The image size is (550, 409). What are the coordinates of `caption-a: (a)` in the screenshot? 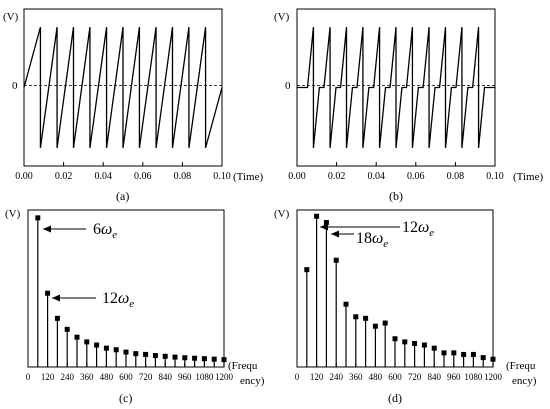 It's located at (122, 196).